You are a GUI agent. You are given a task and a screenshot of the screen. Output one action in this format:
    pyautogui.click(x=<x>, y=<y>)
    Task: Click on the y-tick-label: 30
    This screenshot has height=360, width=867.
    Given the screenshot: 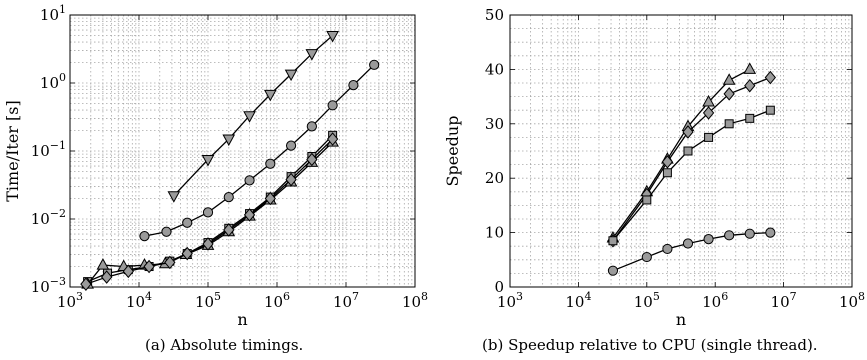 What is the action you would take?
    pyautogui.click(x=494, y=124)
    